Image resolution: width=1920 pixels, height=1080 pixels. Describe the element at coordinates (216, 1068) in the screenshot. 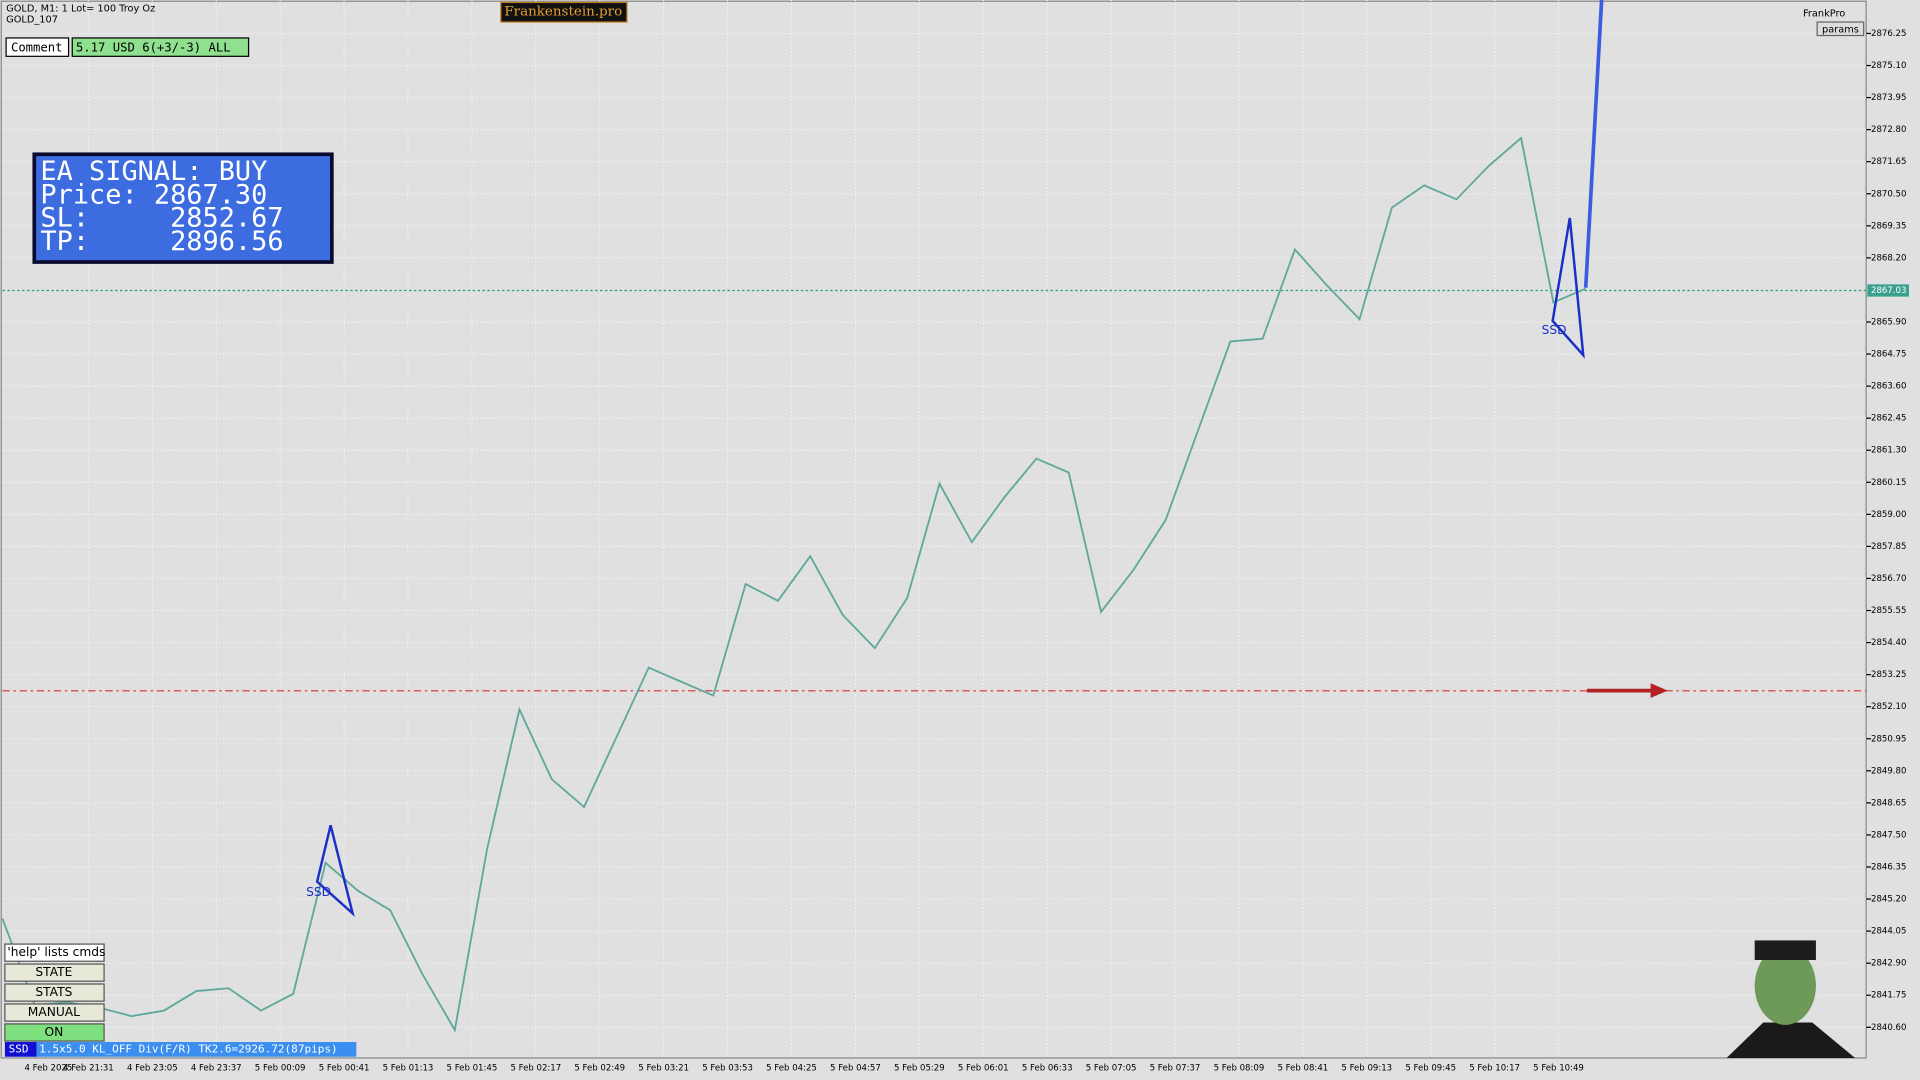

I see `x-tick-label: 4 Feb 23:37` at that location.